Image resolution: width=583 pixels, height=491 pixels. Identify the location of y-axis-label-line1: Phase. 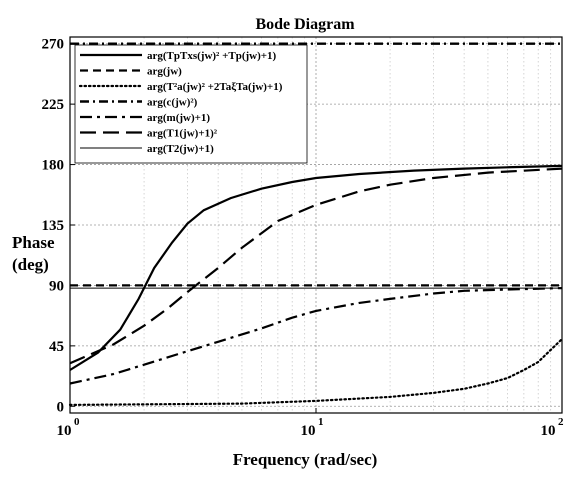
(33, 242).